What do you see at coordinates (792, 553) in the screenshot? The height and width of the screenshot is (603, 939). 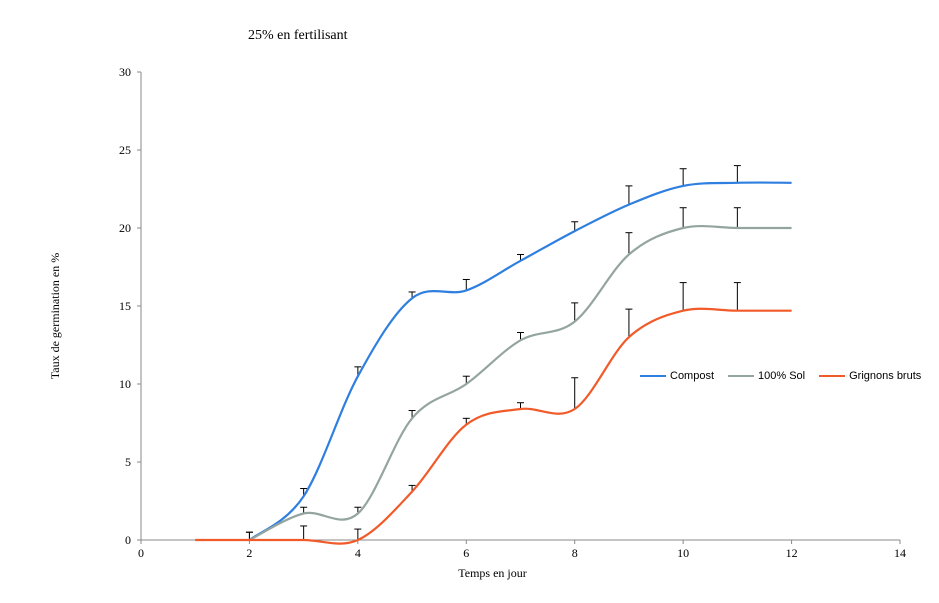 I see `x-tick-label: 12` at bounding box center [792, 553].